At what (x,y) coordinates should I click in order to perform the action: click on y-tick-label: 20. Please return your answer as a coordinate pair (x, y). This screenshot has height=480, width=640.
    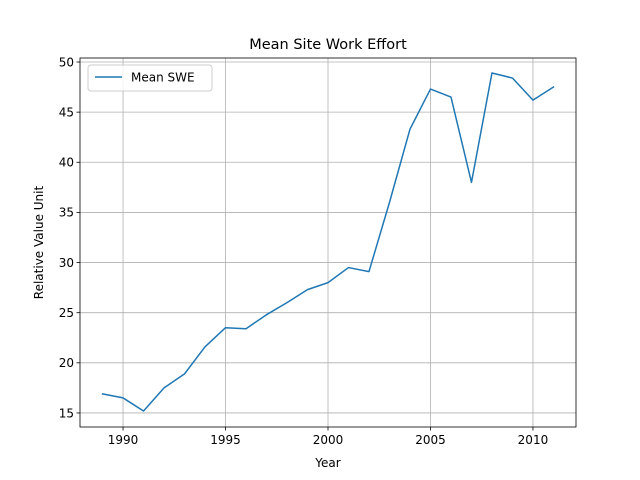
    Looking at the image, I should click on (66, 363).